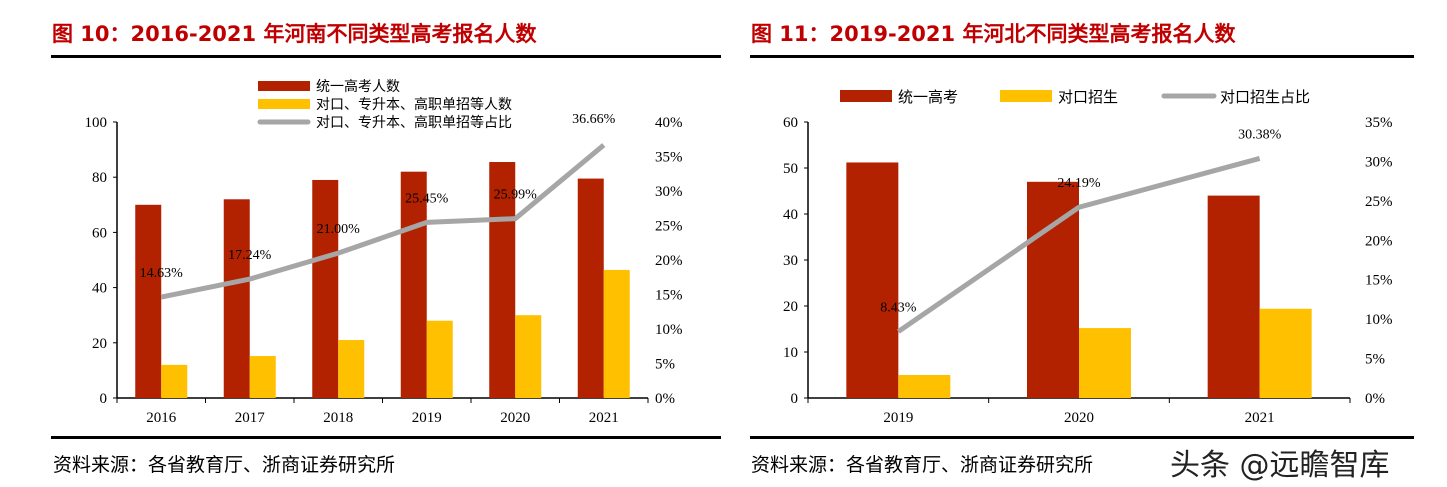 This screenshot has width=1447, height=487. Describe the element at coordinates (99, 178) in the screenshot. I see `y-tick-label: 80` at that location.